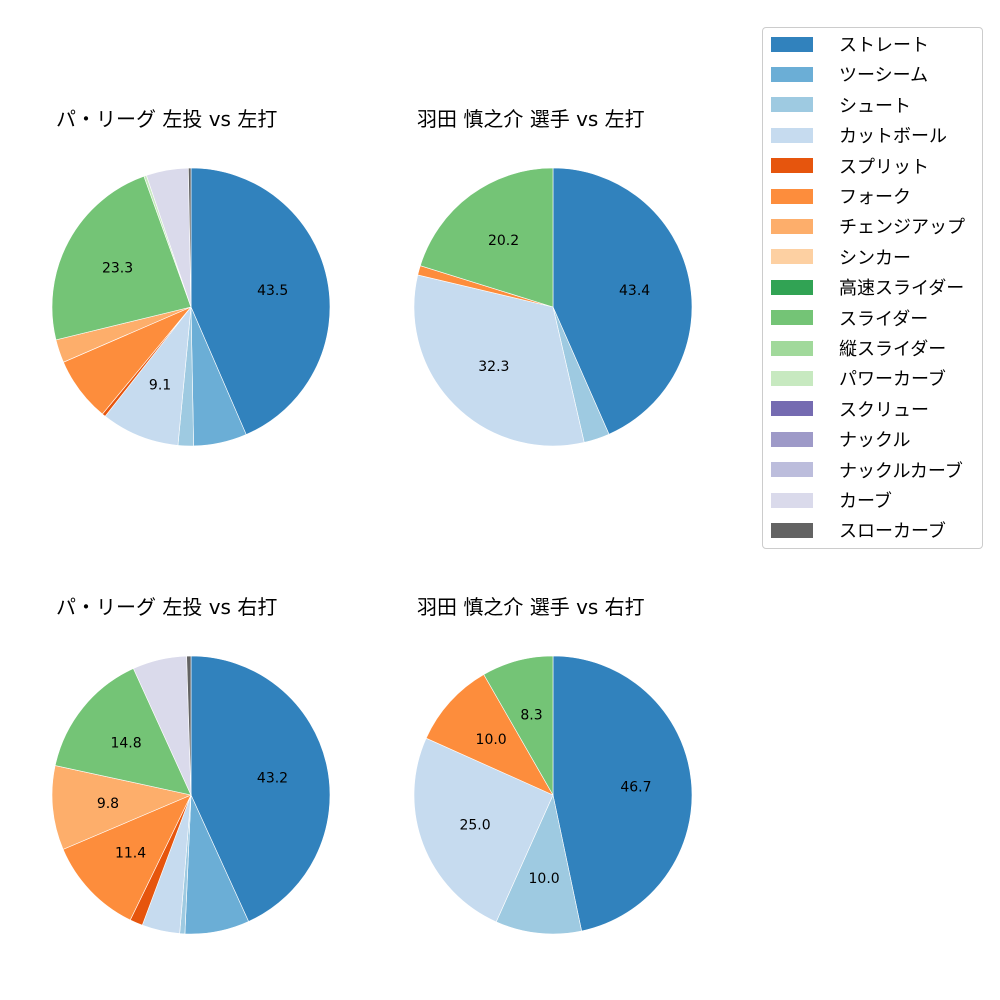 The height and width of the screenshot is (1000, 1000). Describe the element at coordinates (875, 106) in the screenshot. I see `legend-label: シュート` at that location.